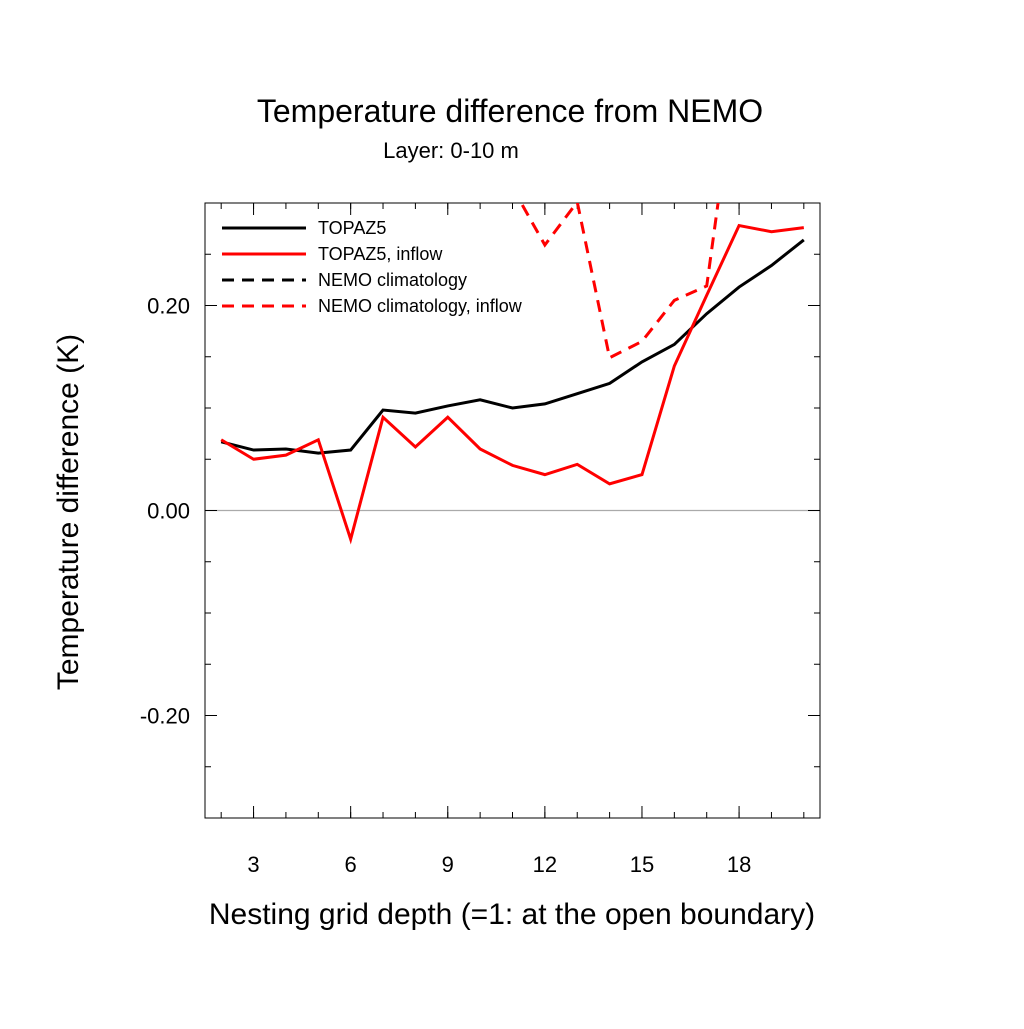 The width and height of the screenshot is (1024, 1029). I want to click on y-tick-label: 0.20, so click(168, 306).